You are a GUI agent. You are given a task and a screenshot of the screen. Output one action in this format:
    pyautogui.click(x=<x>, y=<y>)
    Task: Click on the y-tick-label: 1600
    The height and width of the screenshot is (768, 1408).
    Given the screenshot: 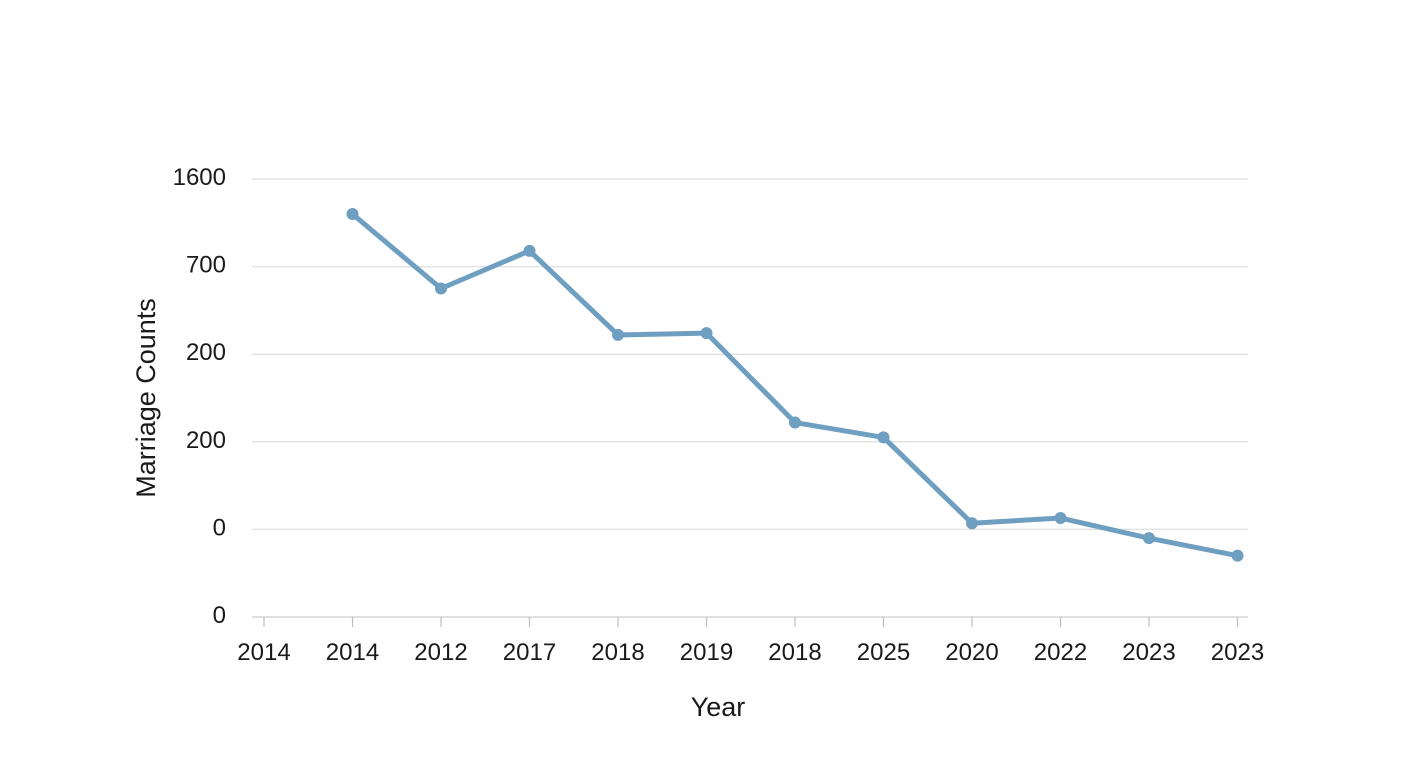 What is the action you would take?
    pyautogui.click(x=199, y=177)
    